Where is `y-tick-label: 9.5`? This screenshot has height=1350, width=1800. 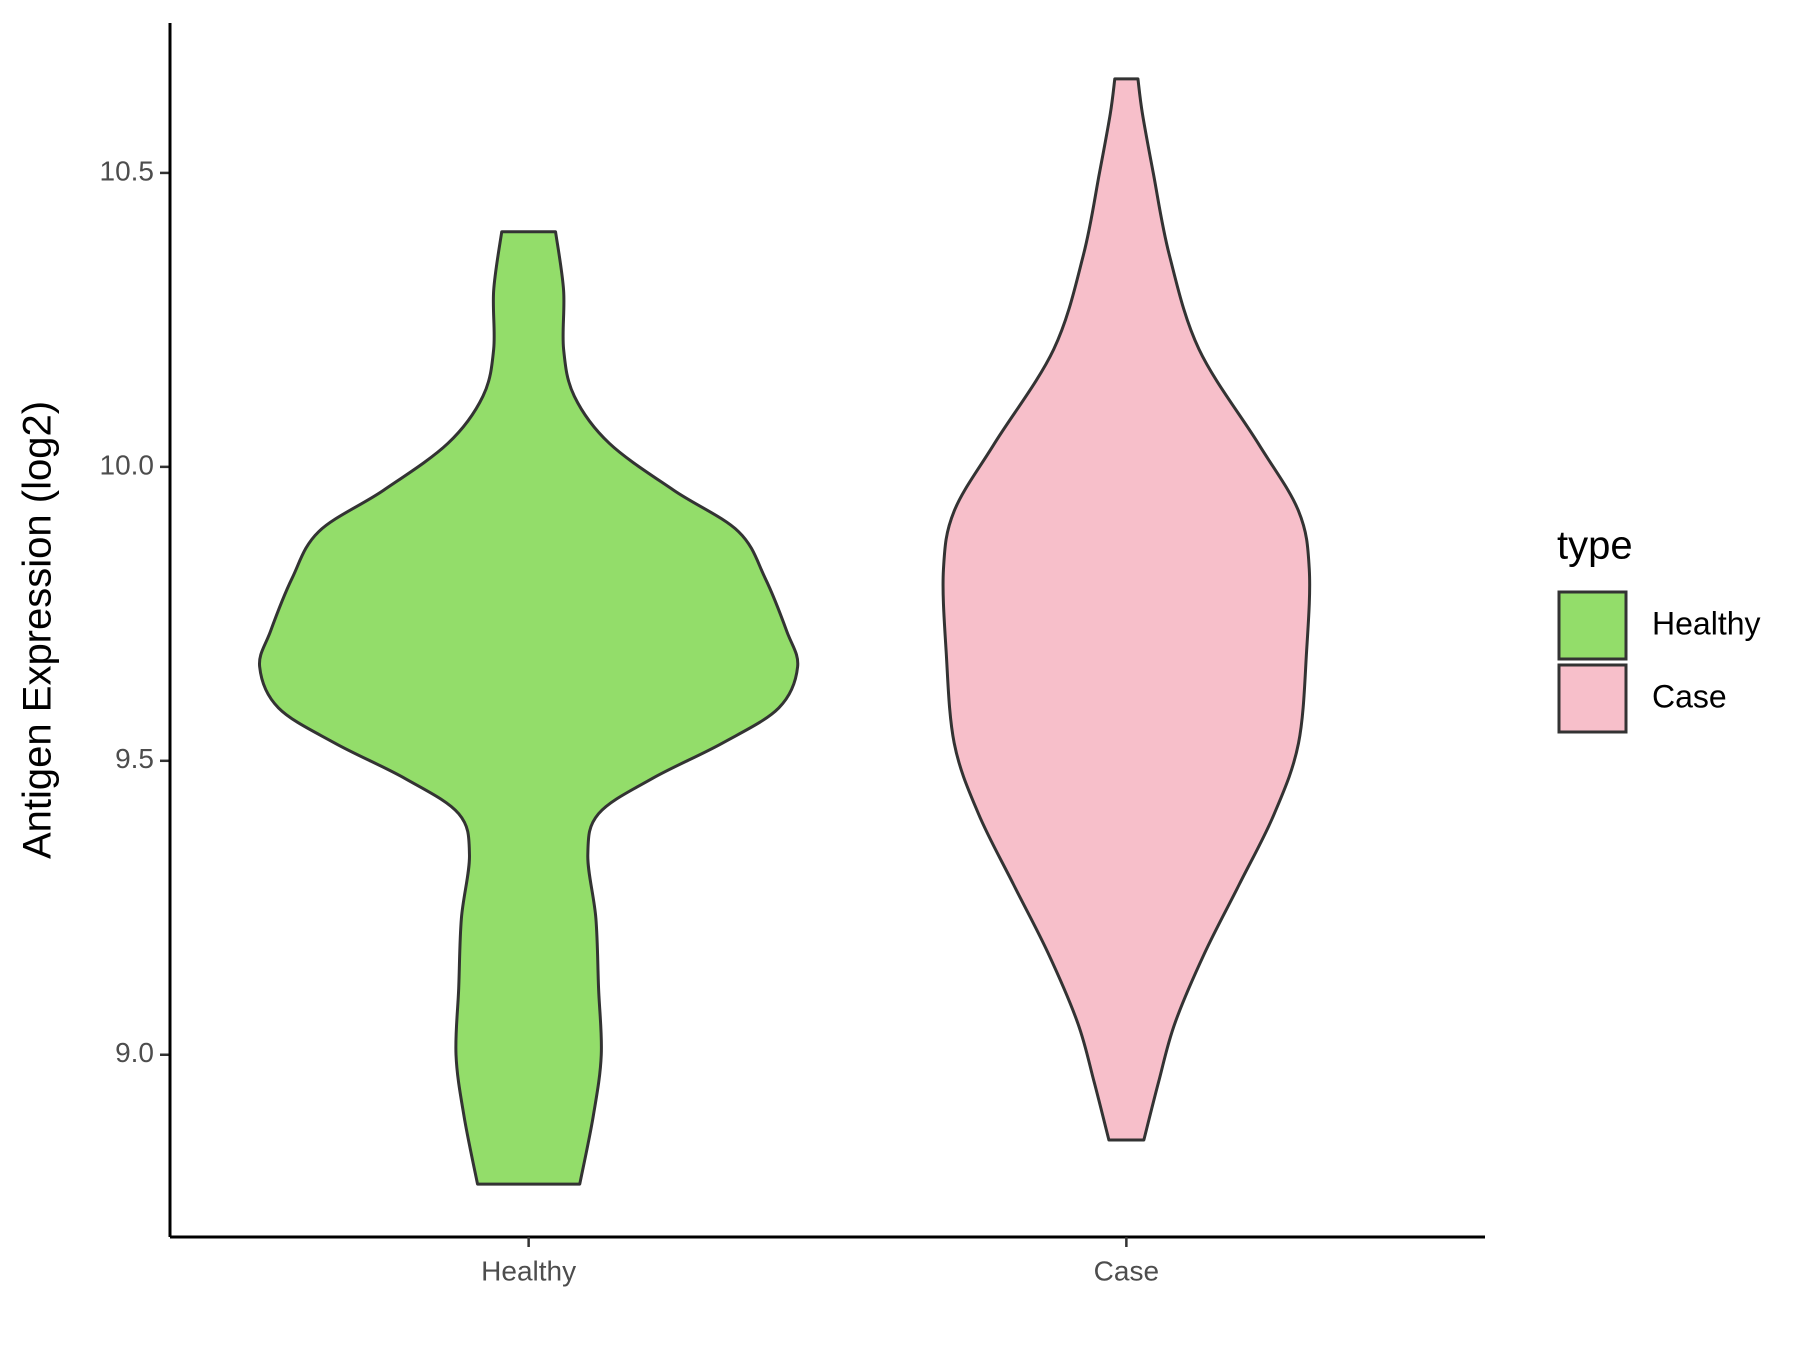
y-tick-label: 9.5 is located at coordinates (134, 758).